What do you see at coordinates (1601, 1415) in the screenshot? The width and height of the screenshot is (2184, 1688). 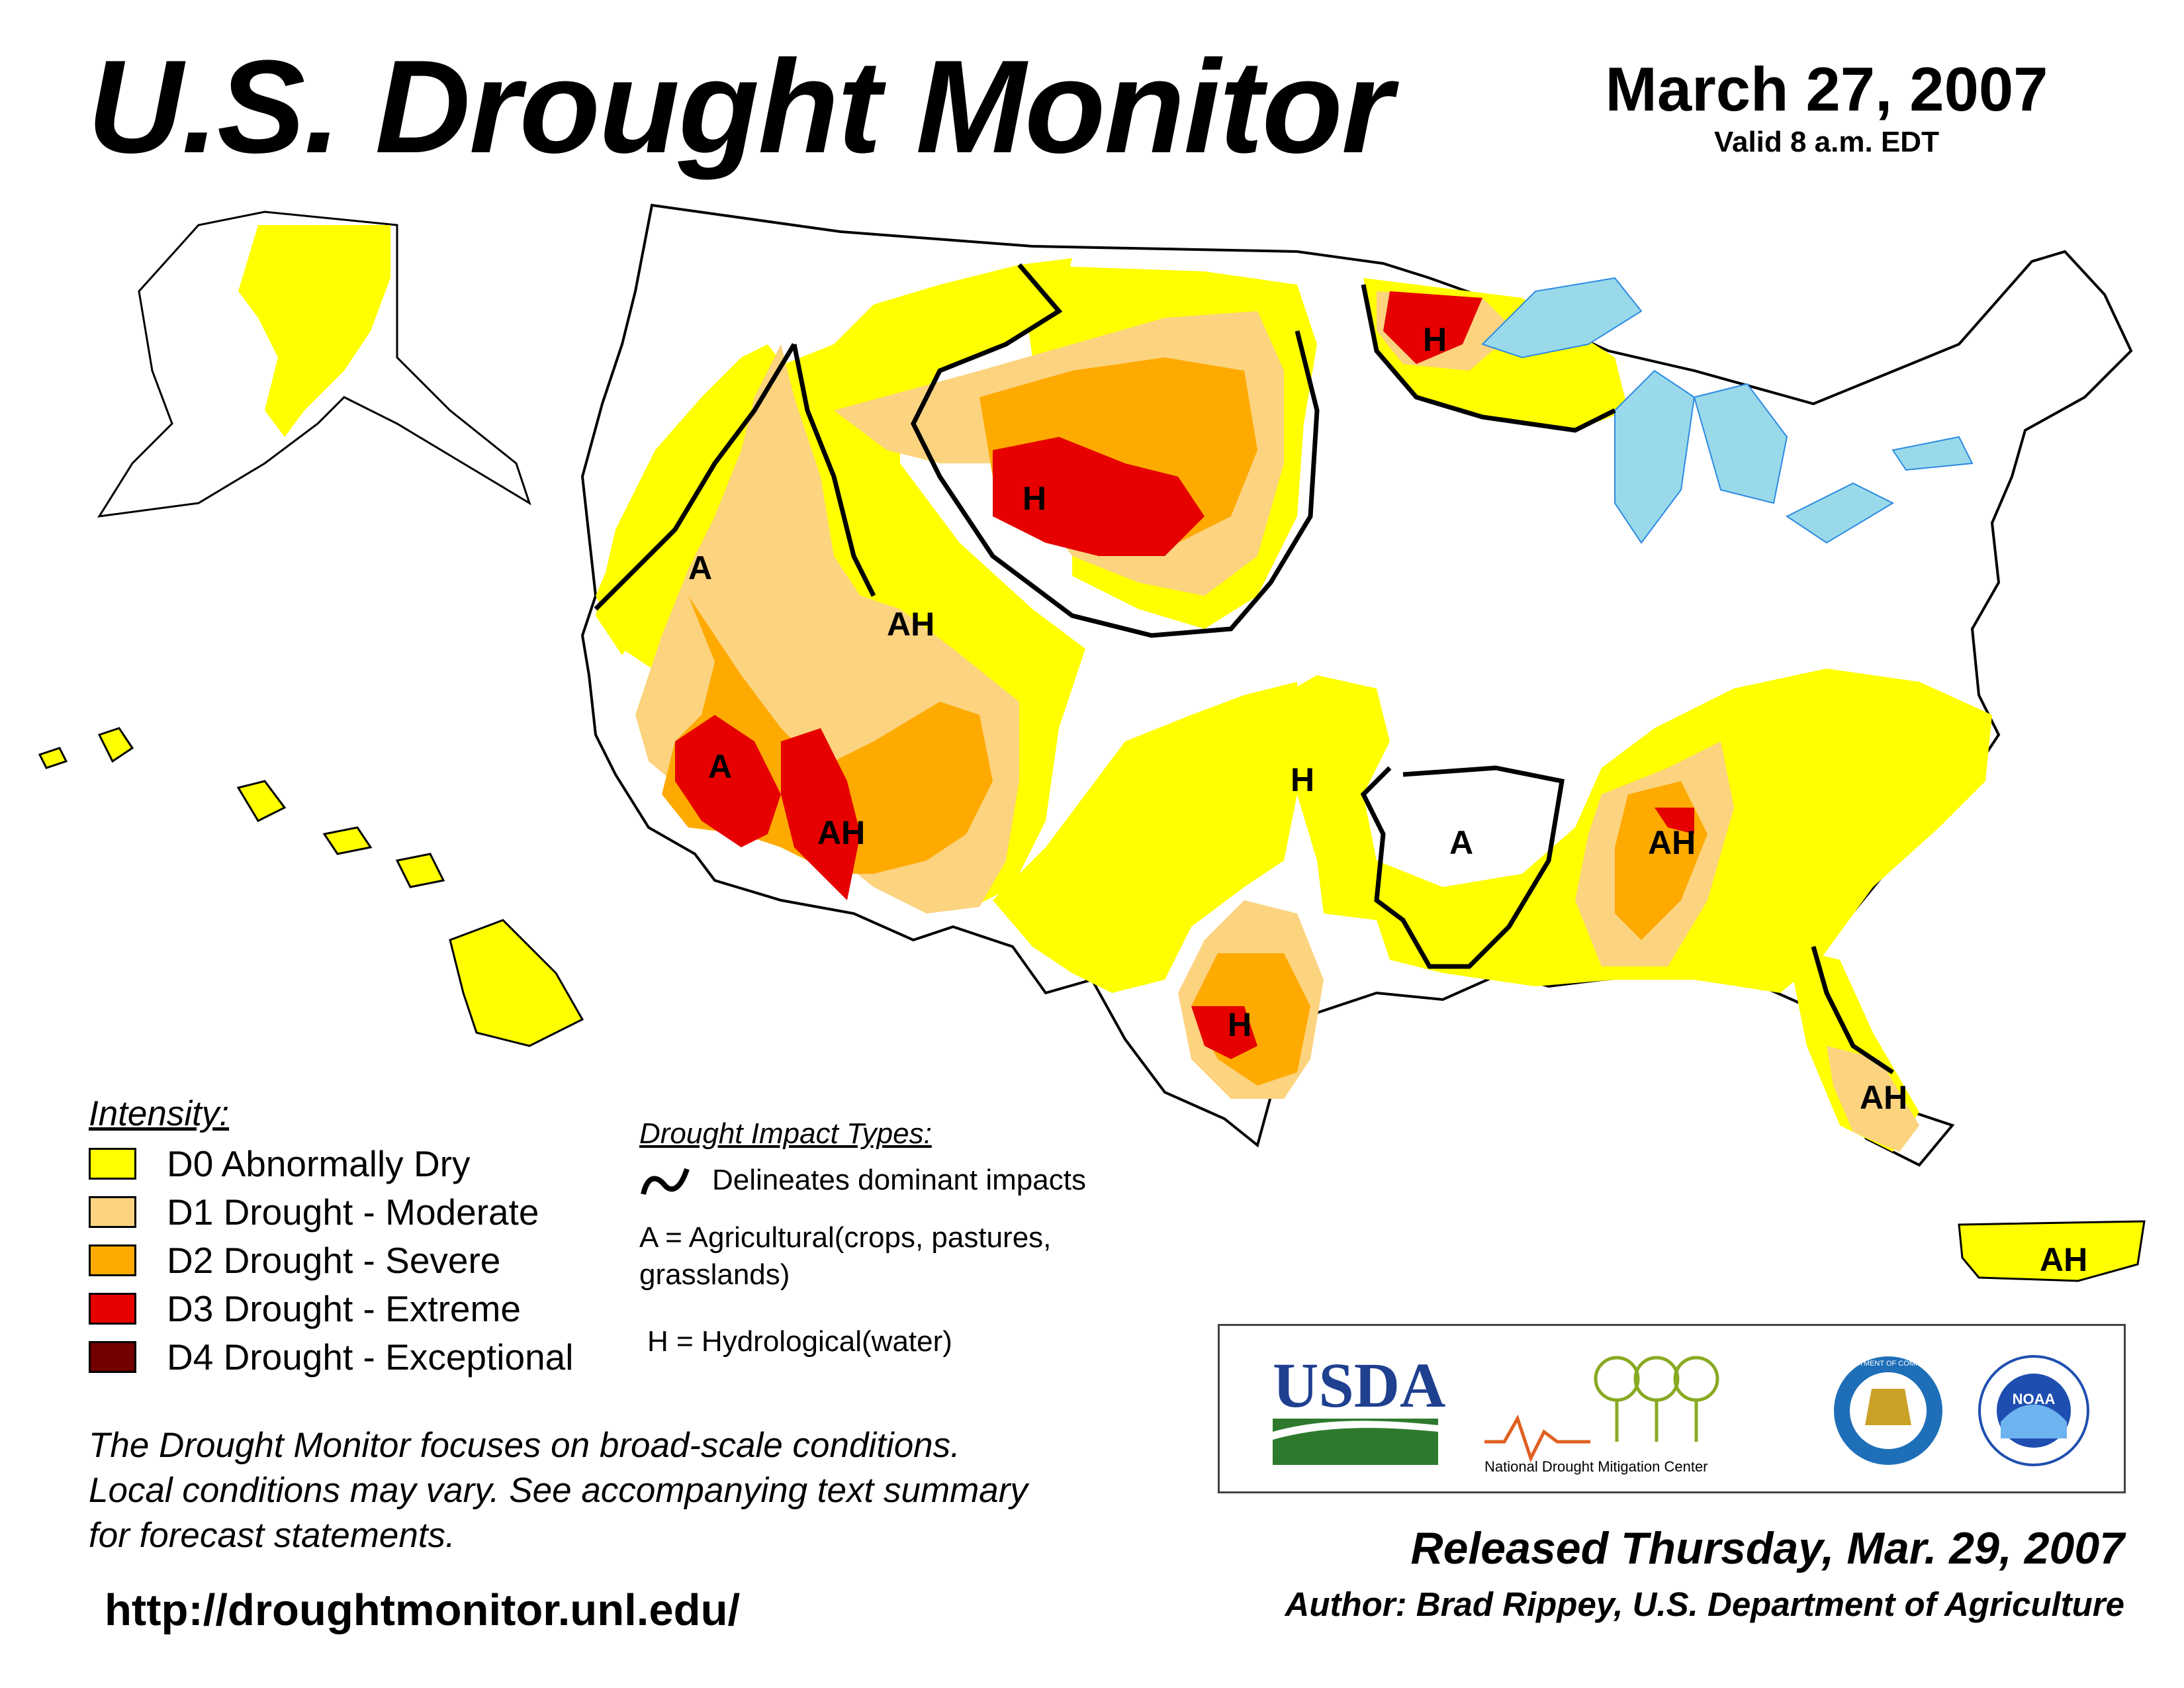 I see `ndmc-logo: National Drought Mitigation Center` at bounding box center [1601, 1415].